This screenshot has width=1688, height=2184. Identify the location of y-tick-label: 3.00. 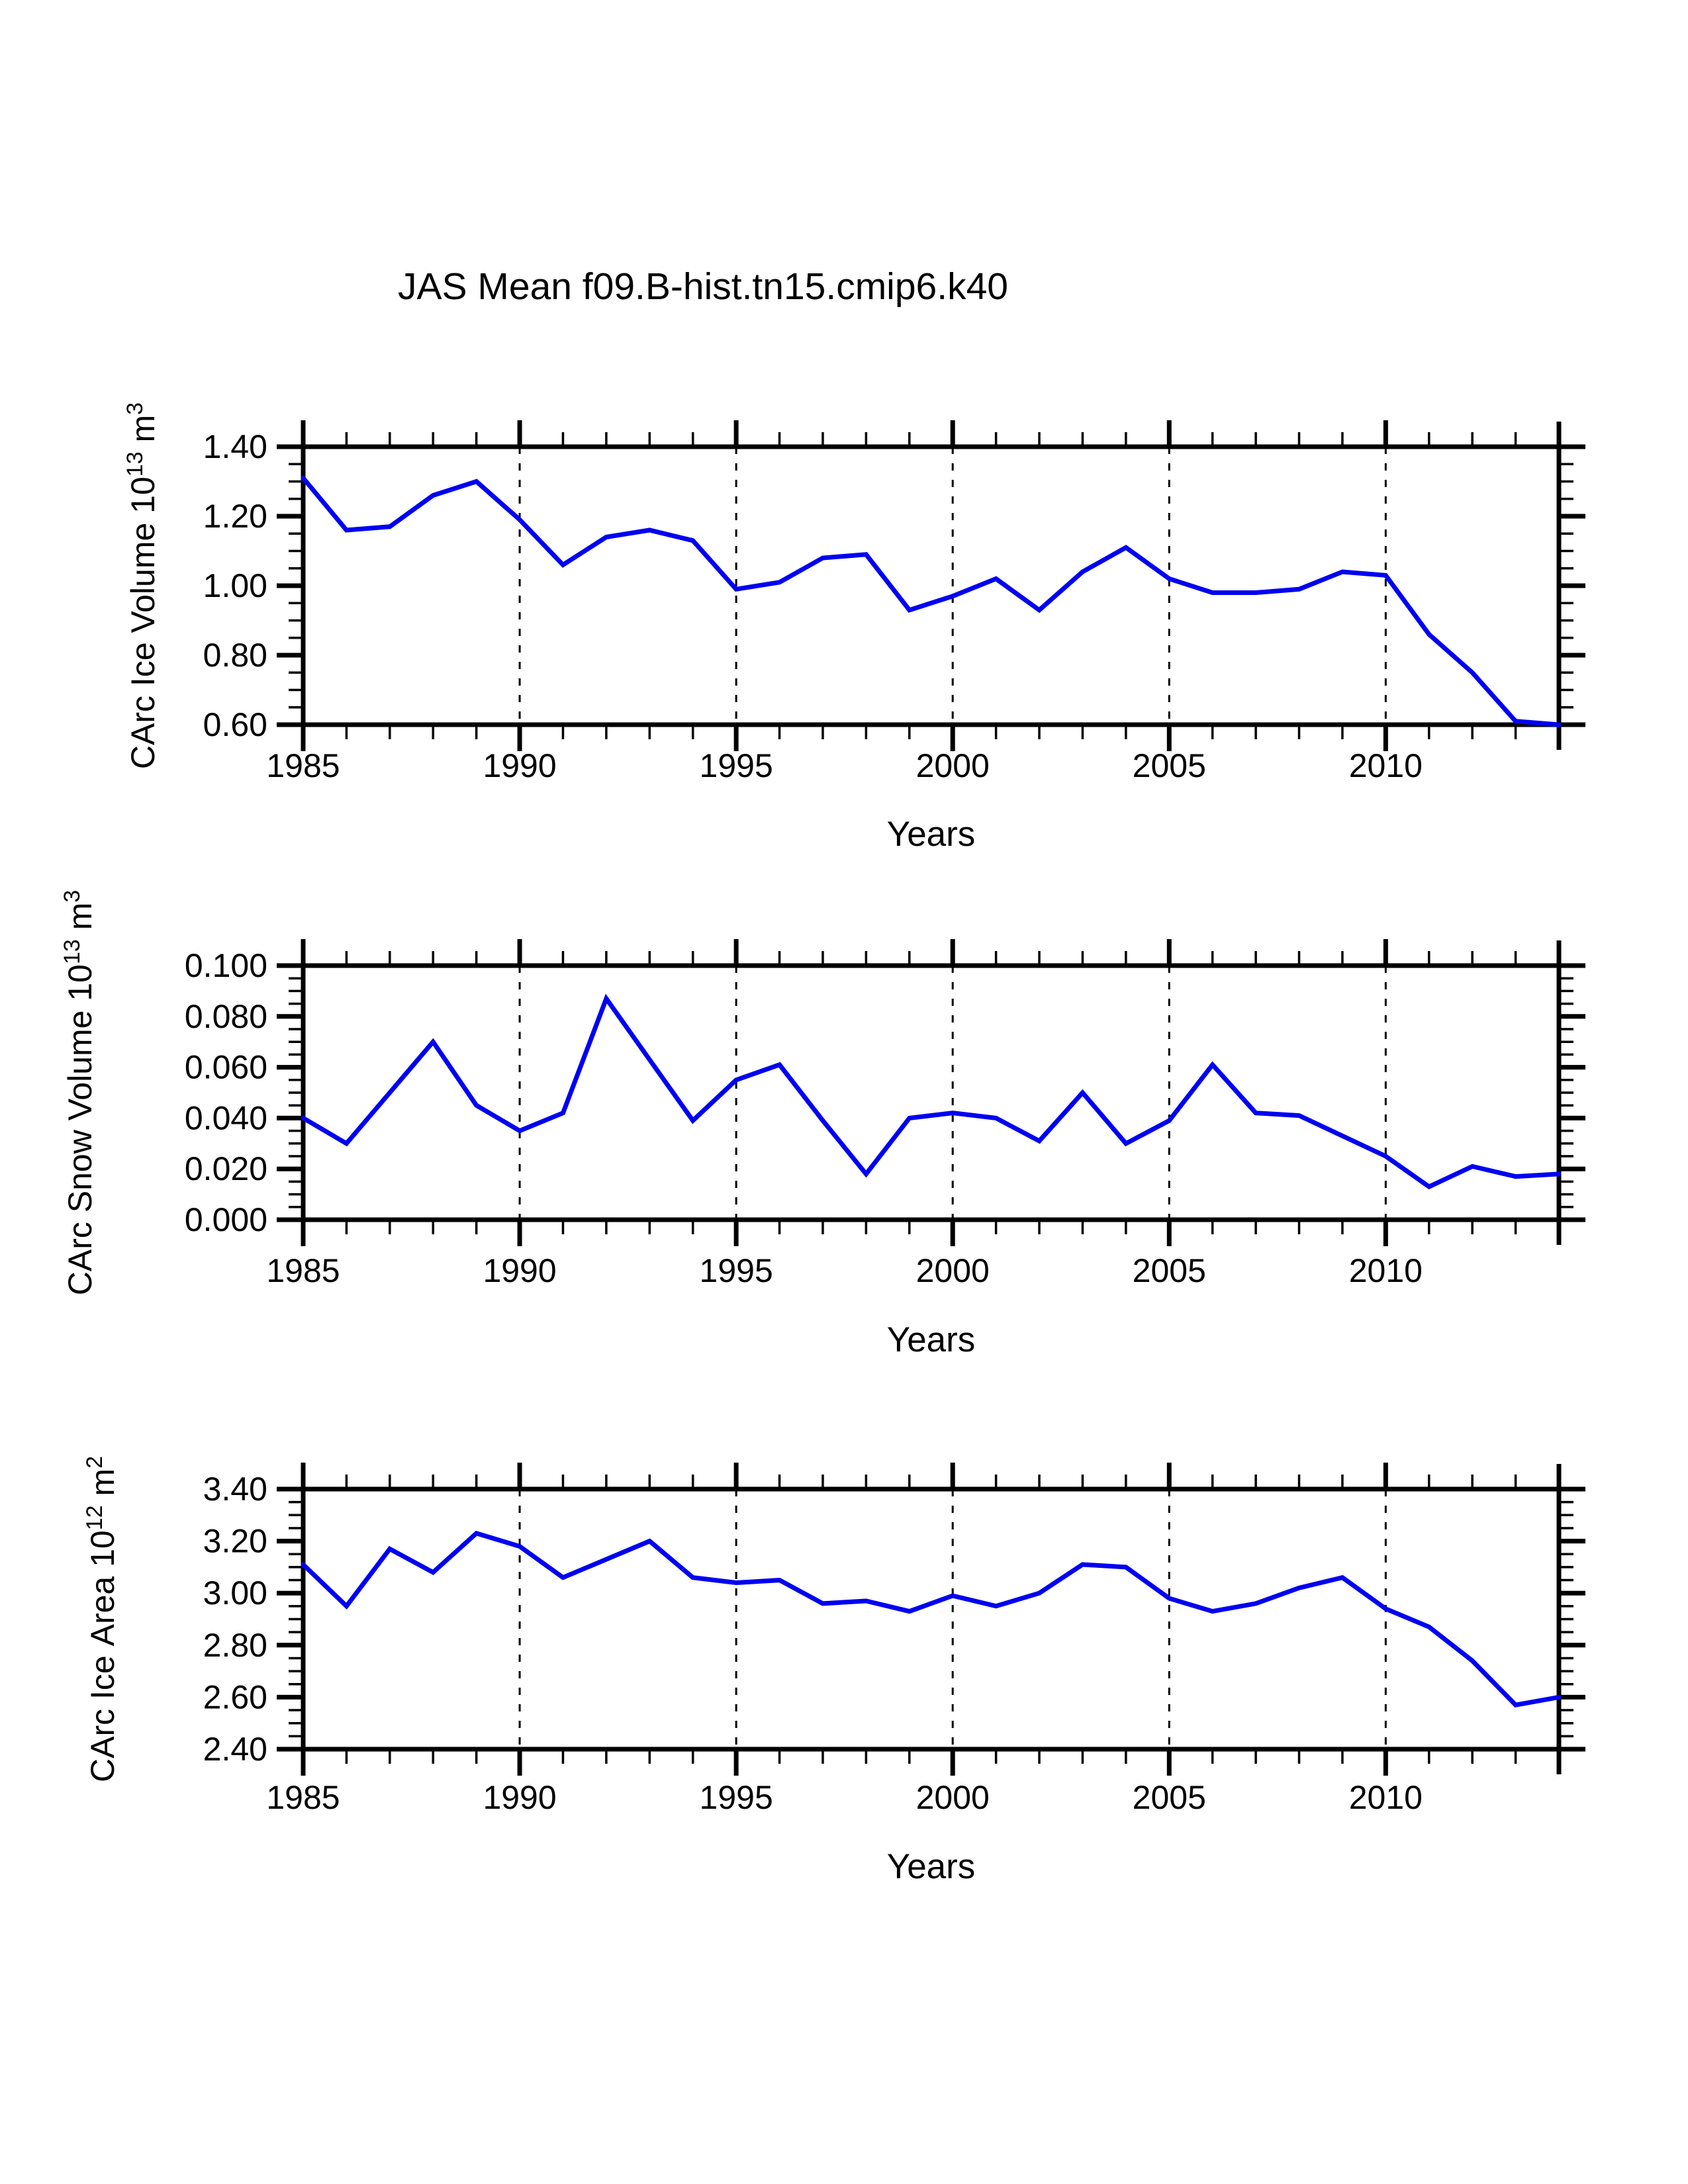
(235, 1593).